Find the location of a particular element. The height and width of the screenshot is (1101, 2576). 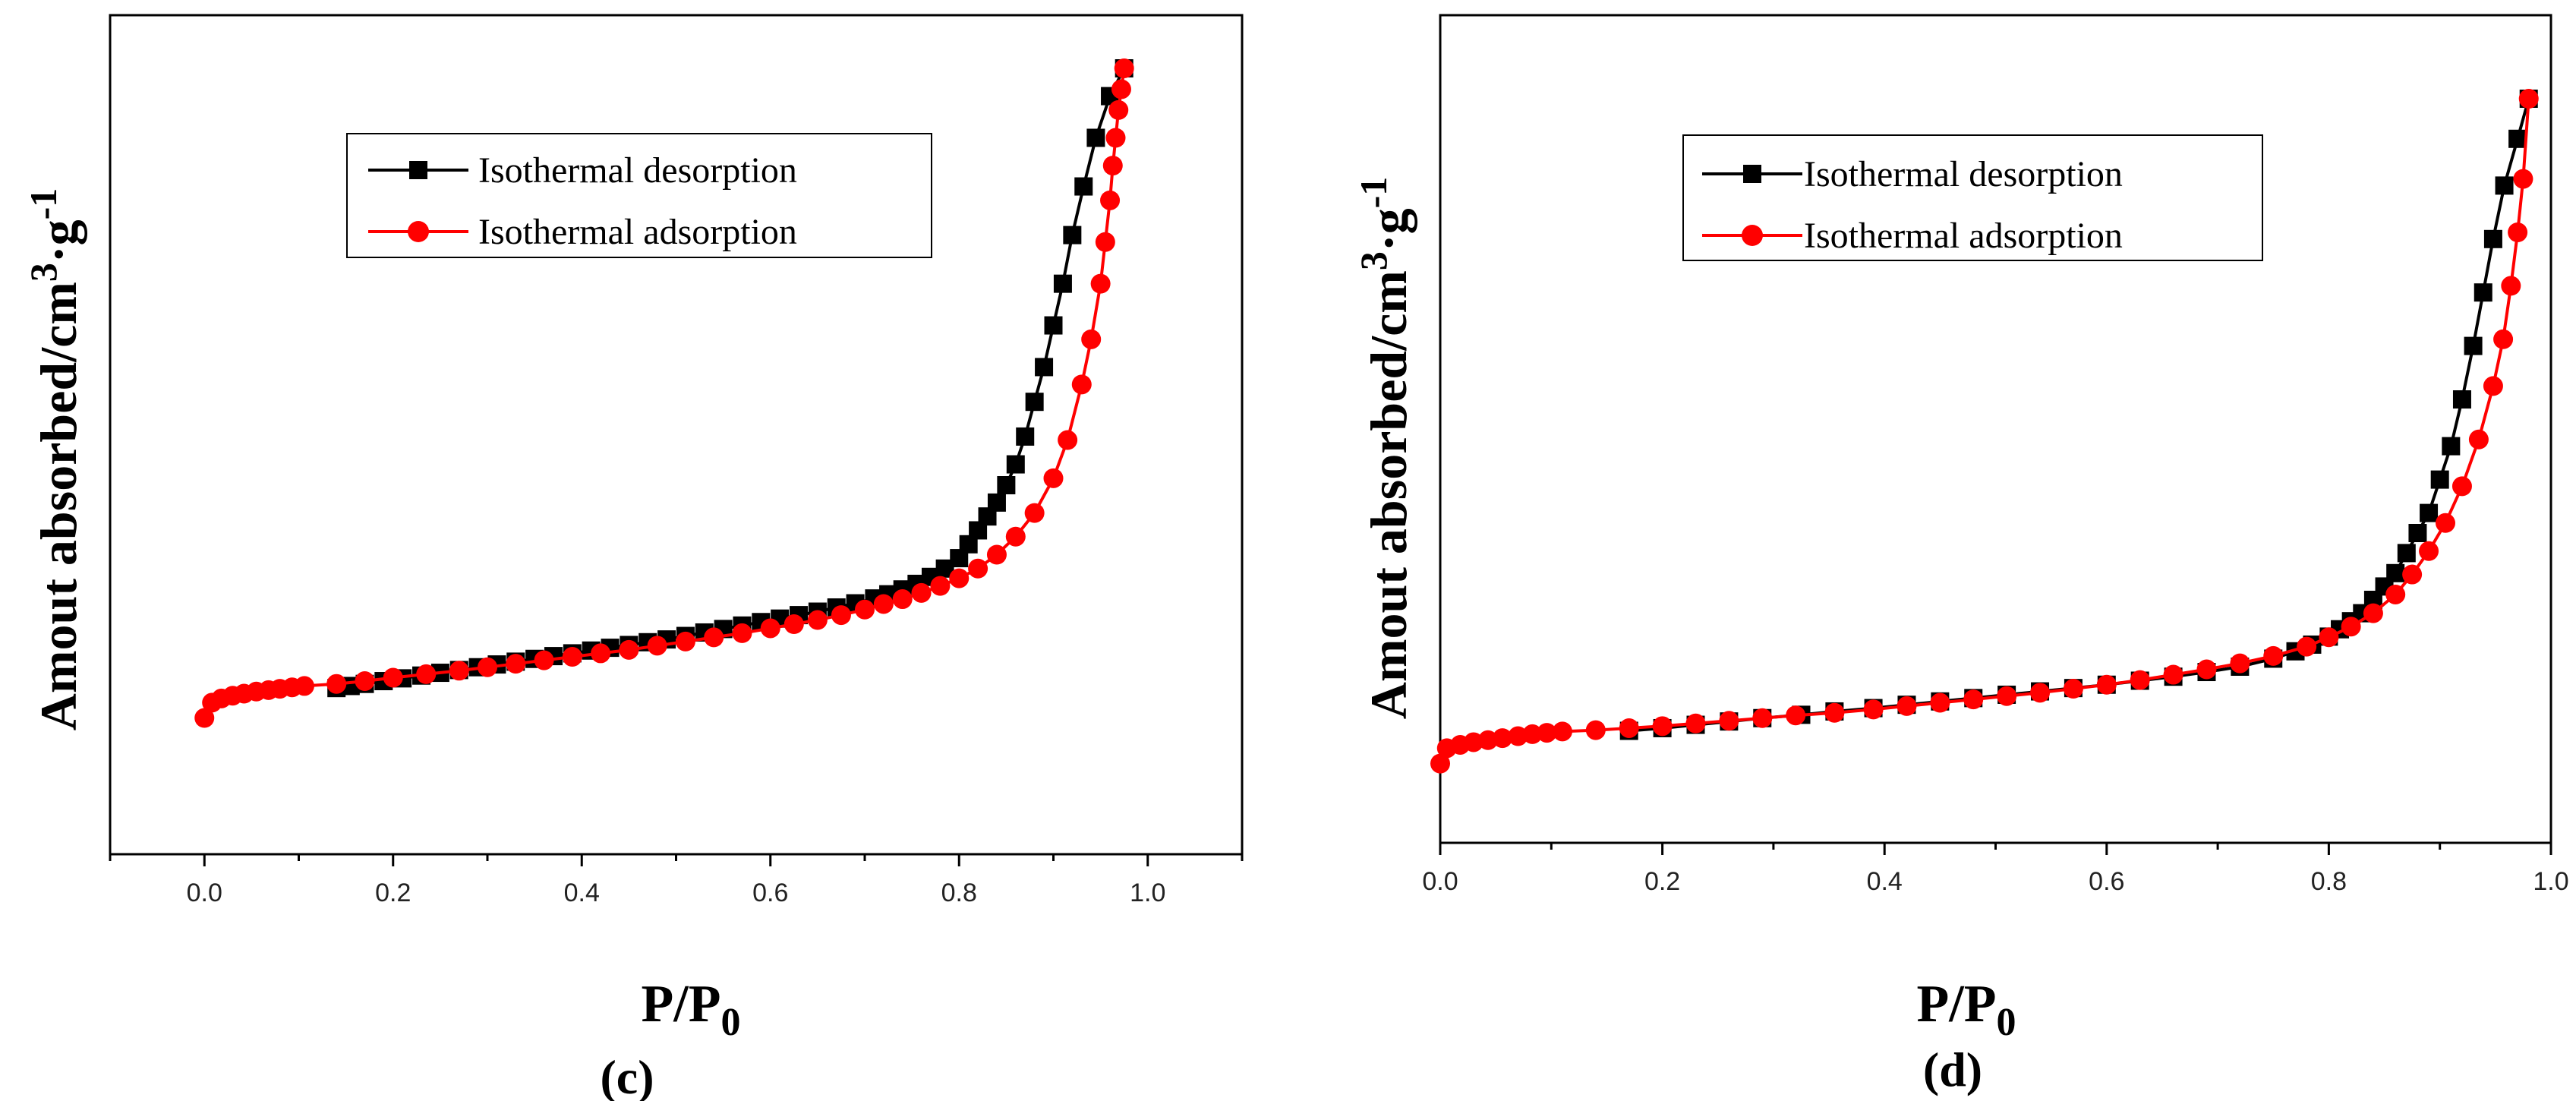

chart-c-x-axis-title-main: P/P is located at coordinates (681, 1004).